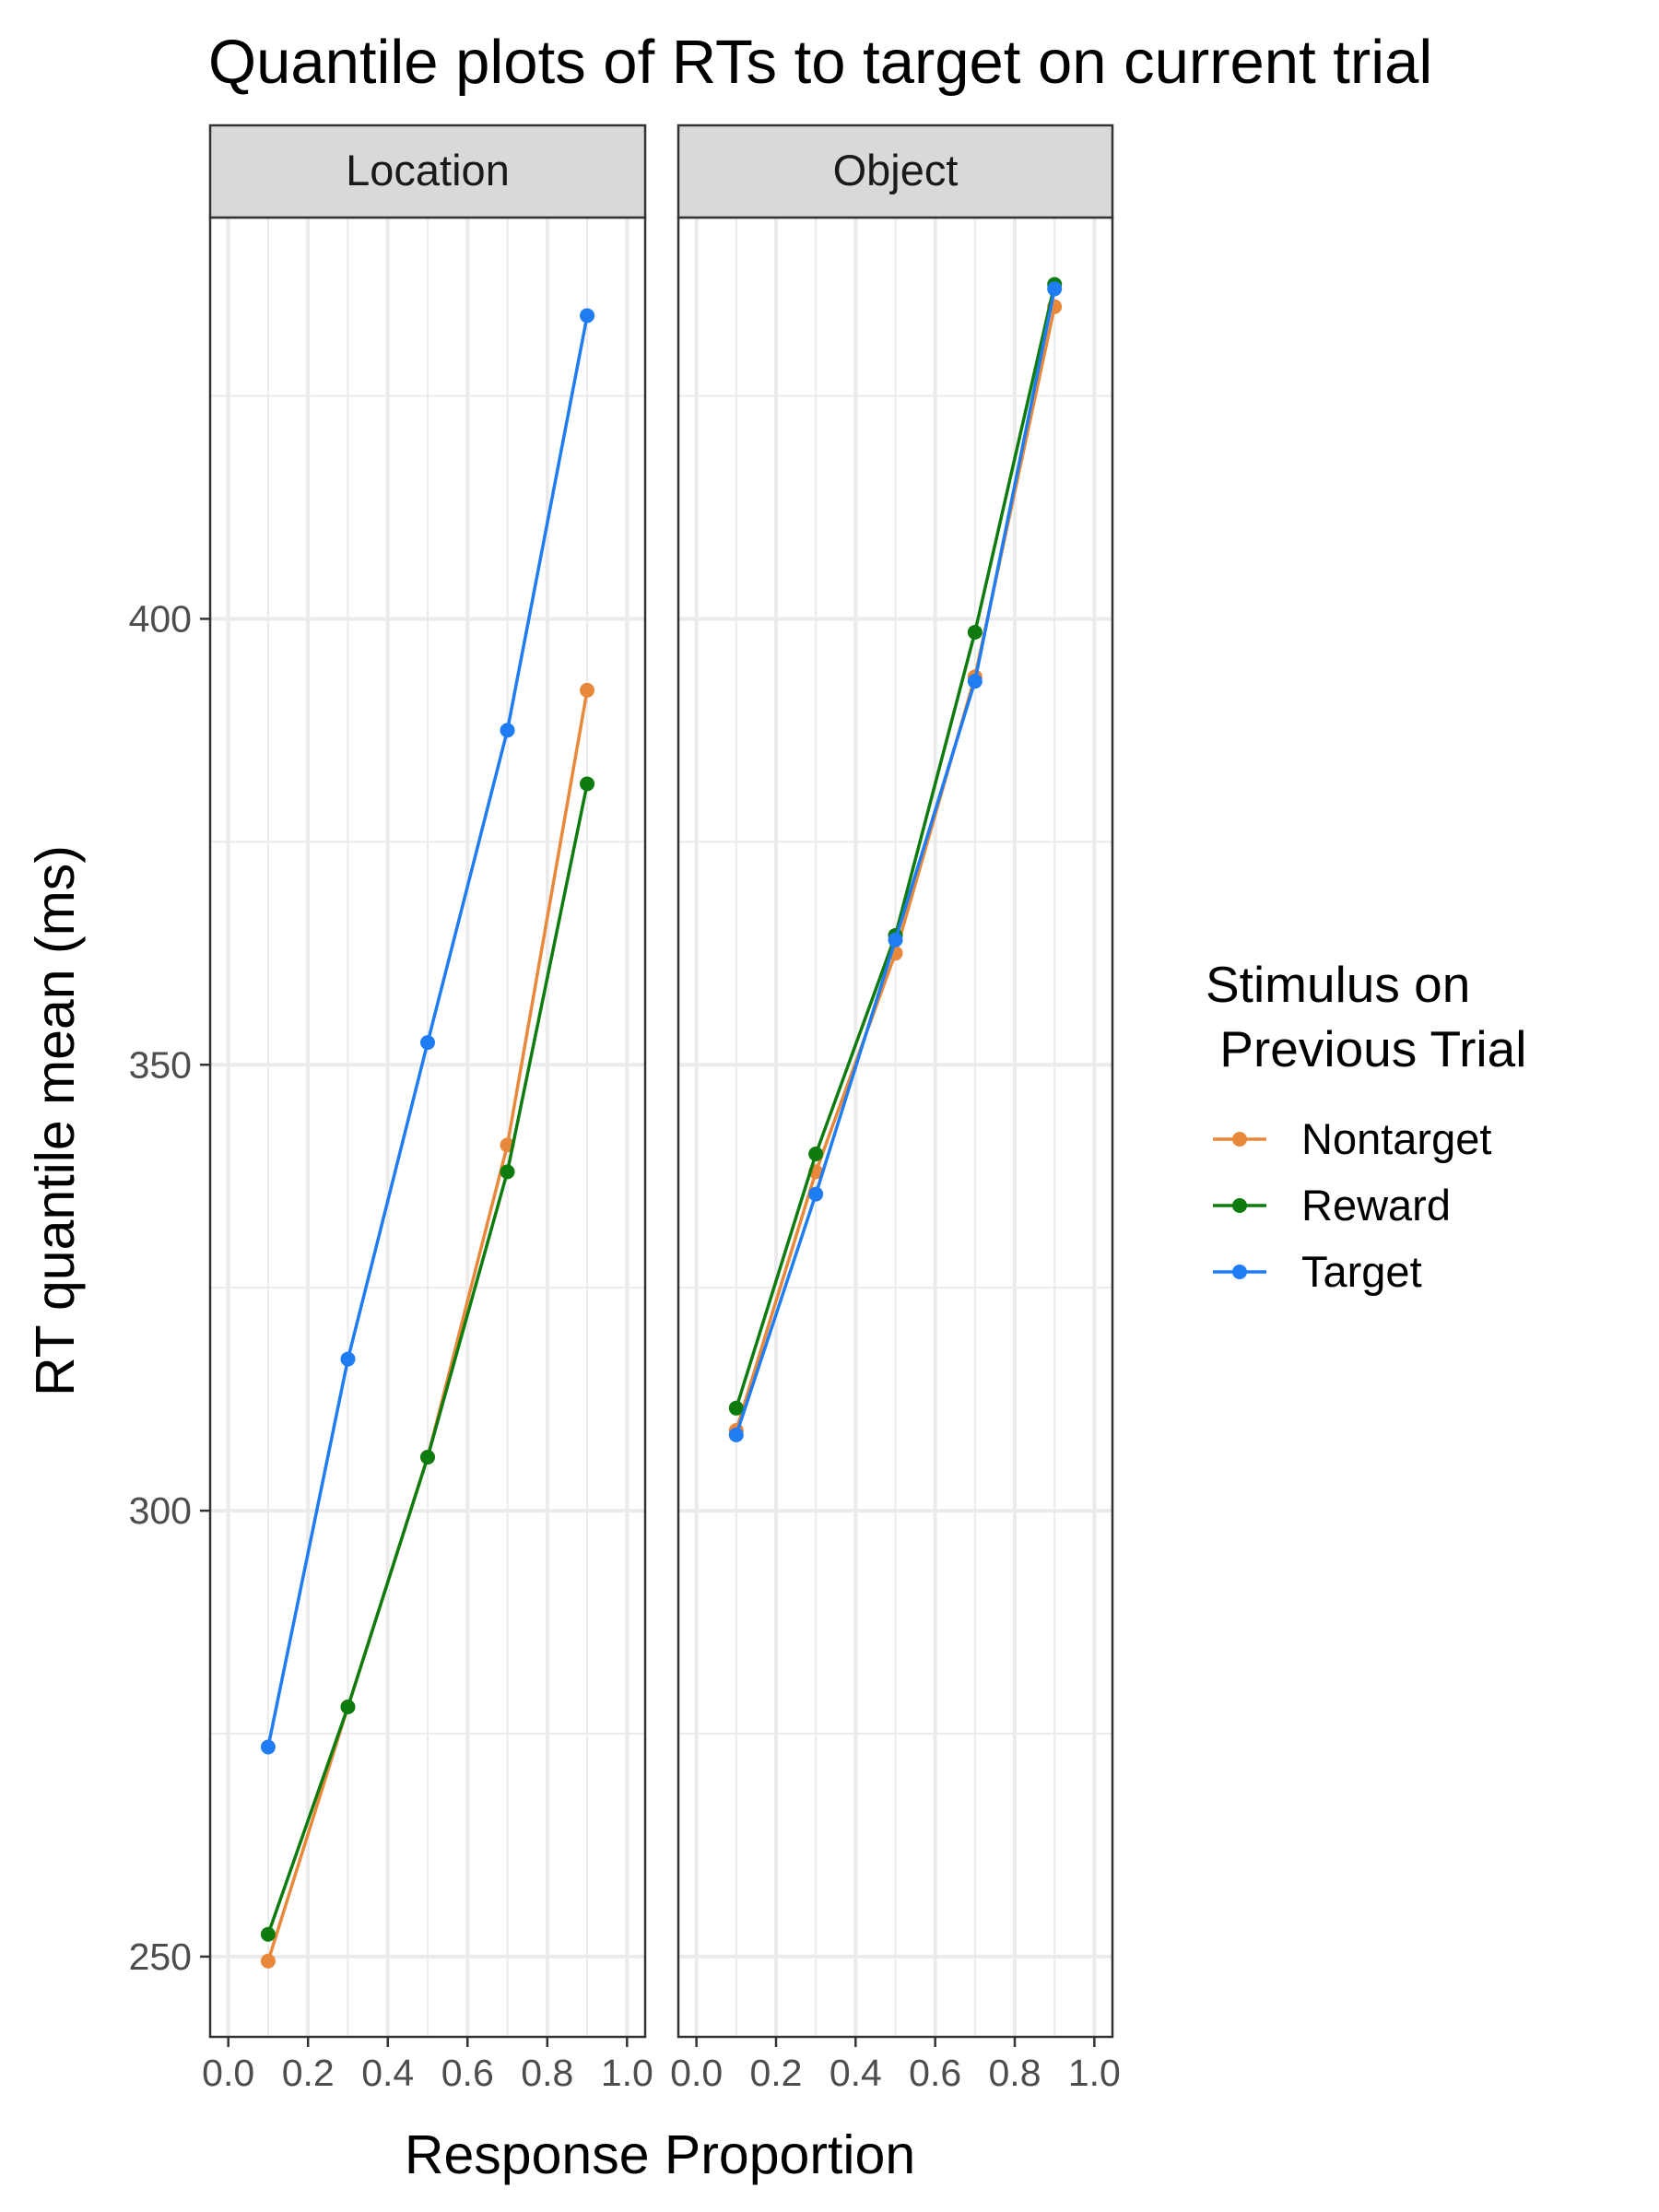 The image size is (1659, 2212). What do you see at coordinates (660, 2154) in the screenshot?
I see `x-axis-title: Response Proportion` at bounding box center [660, 2154].